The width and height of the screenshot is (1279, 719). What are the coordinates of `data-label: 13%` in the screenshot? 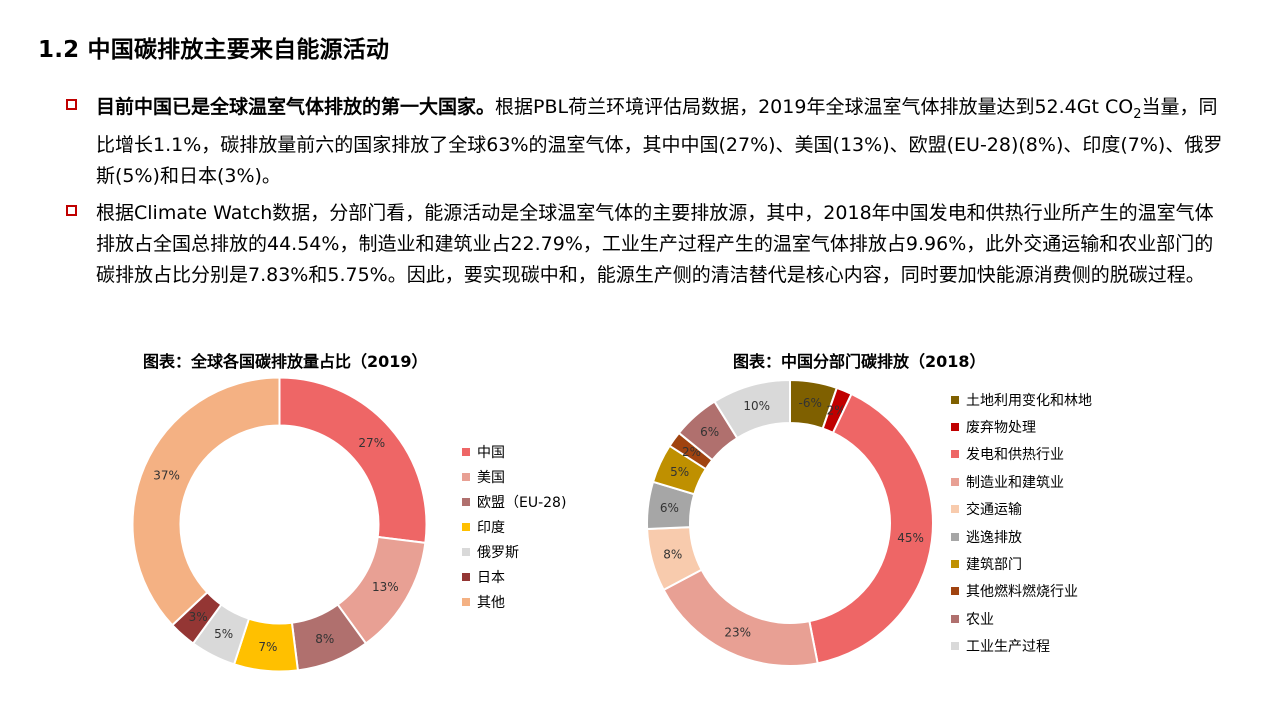 It's located at (385, 587).